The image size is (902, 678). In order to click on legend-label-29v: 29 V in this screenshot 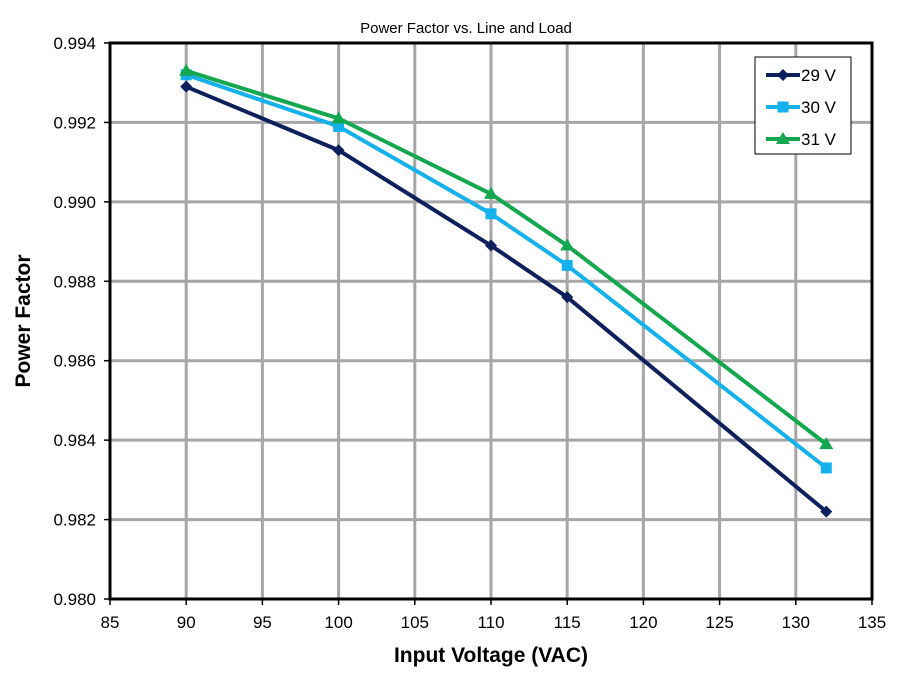, I will do `click(819, 75)`.